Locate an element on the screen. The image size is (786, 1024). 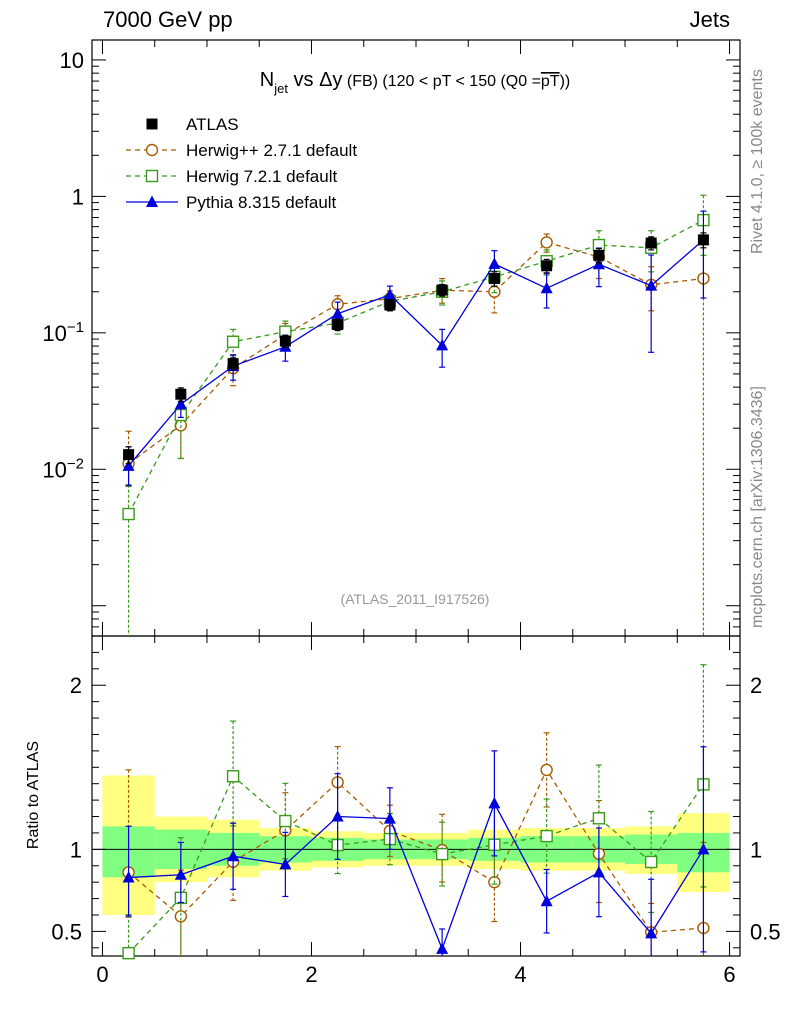
ratio-y-tick-label-2: 2 is located at coordinates (76, 685).